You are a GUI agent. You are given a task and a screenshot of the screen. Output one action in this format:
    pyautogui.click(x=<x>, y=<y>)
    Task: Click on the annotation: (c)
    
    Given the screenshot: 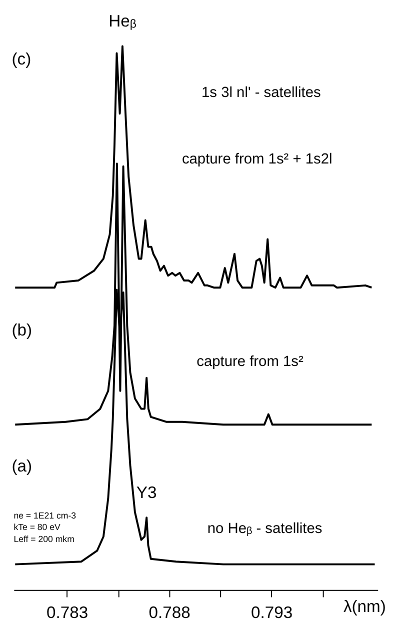 What is the action you would take?
    pyautogui.click(x=22, y=59)
    